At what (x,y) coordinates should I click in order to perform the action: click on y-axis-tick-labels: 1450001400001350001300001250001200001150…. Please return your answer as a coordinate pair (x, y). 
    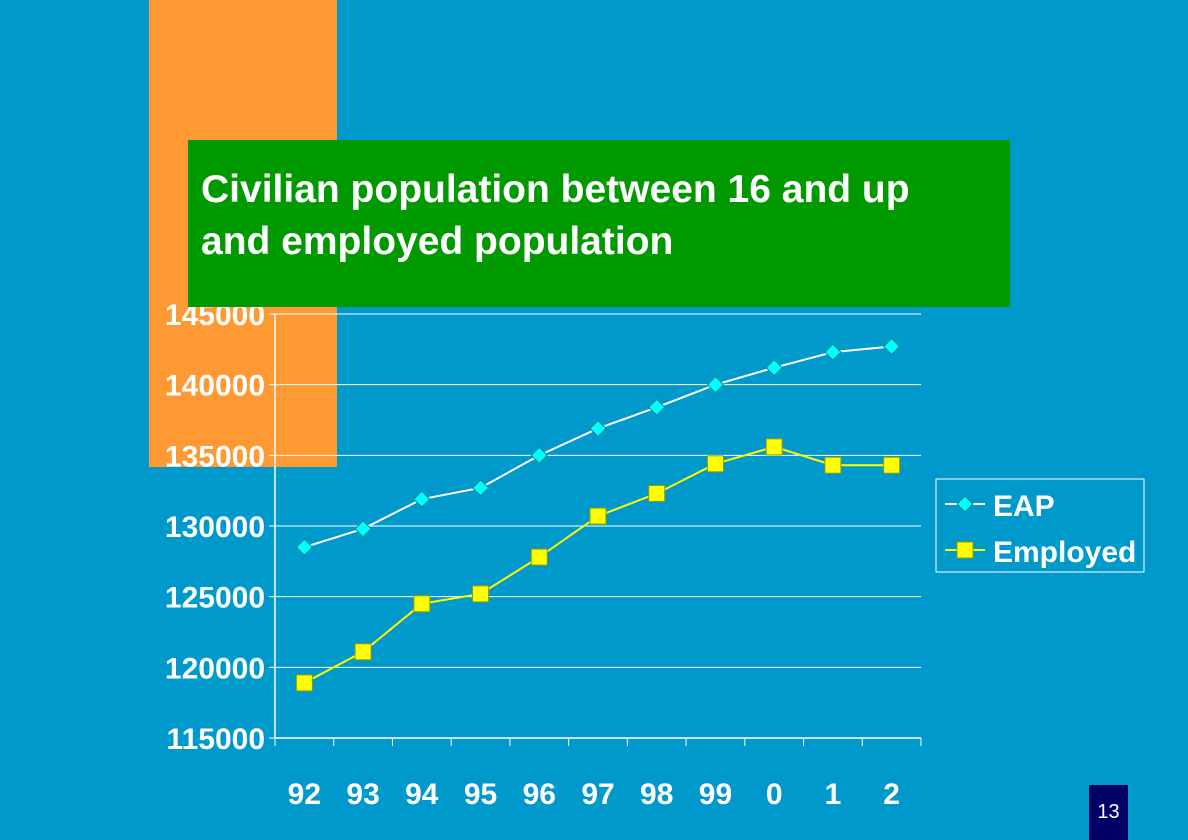
    Looking at the image, I should click on (215, 527).